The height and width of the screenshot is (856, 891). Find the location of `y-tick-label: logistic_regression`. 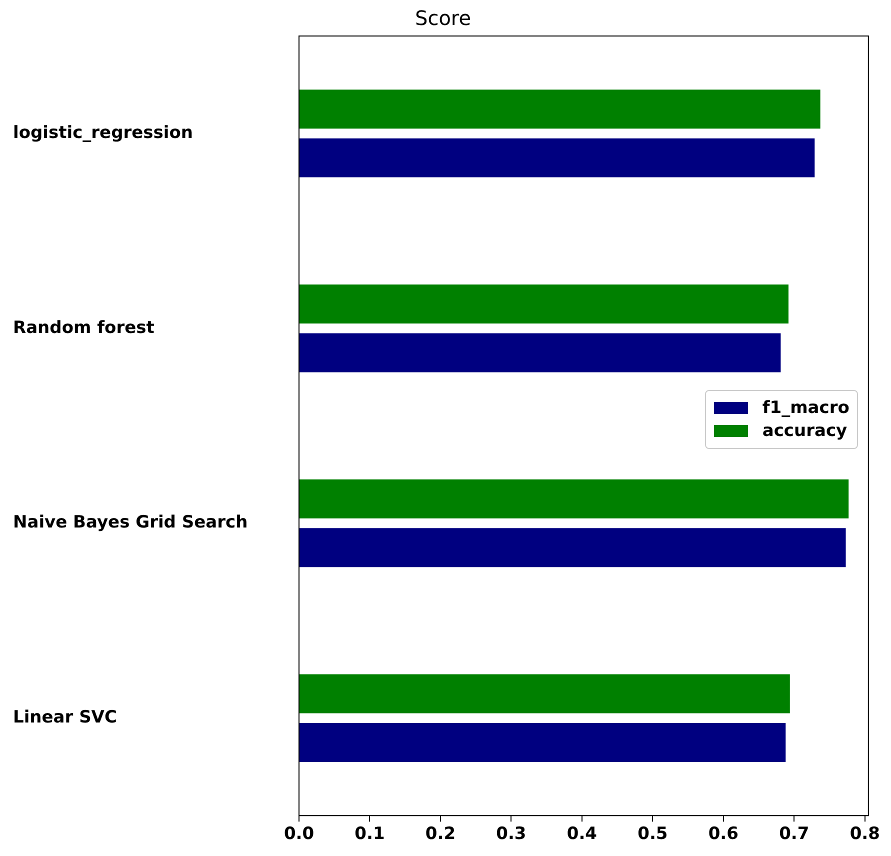

y-tick-label: logistic_regression is located at coordinates (103, 132).